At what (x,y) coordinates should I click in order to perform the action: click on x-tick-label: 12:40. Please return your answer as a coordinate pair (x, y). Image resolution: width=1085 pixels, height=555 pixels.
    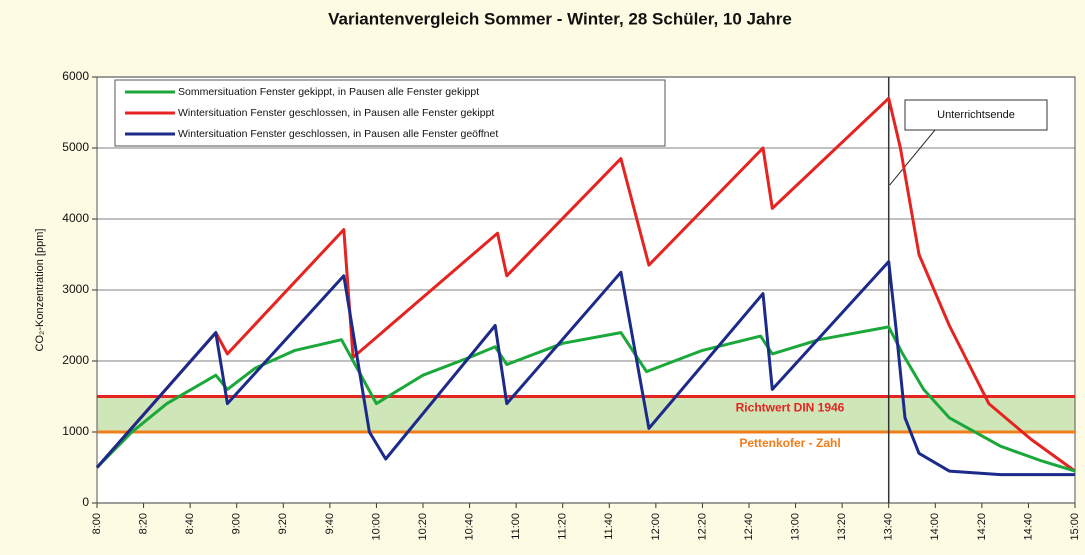
    Looking at the image, I should click on (749, 527).